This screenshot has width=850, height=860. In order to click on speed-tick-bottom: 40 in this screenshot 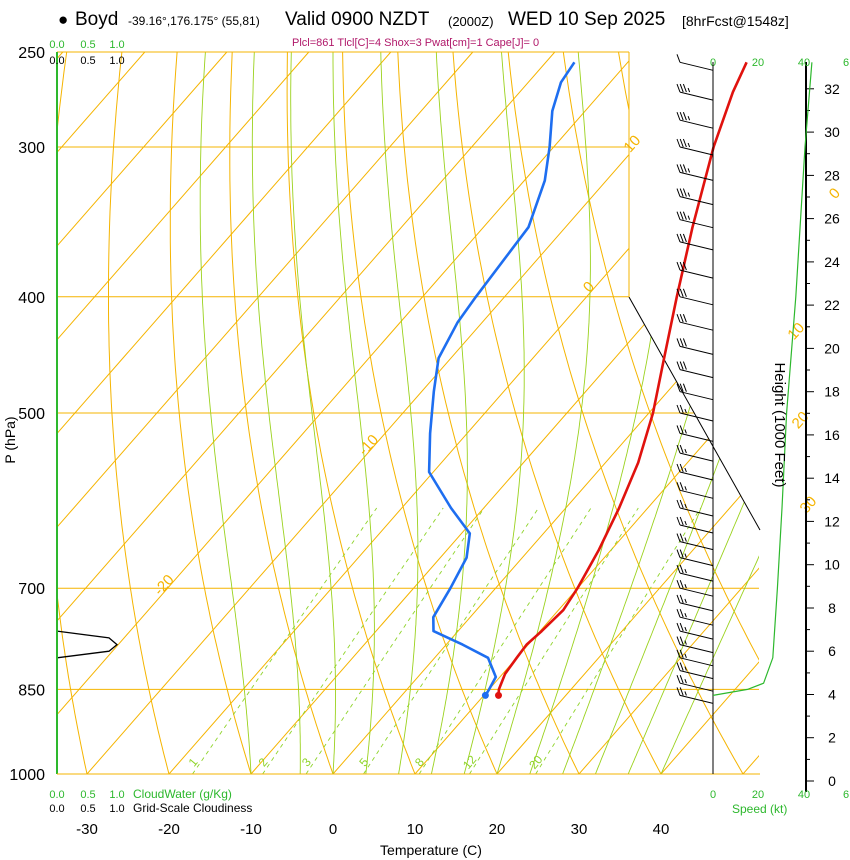, I will do `click(804, 795)`.